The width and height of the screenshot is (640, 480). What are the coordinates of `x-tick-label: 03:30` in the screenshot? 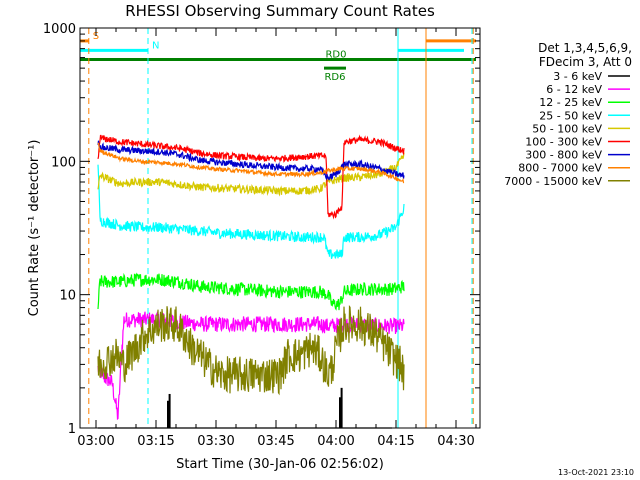 It's located at (215, 441).